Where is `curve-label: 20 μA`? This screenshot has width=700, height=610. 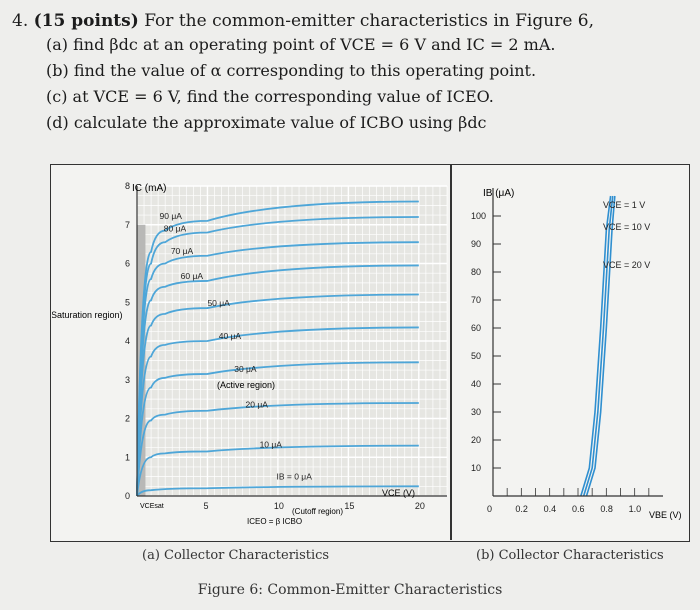 curve-label: 20 μA is located at coordinates (257, 405).